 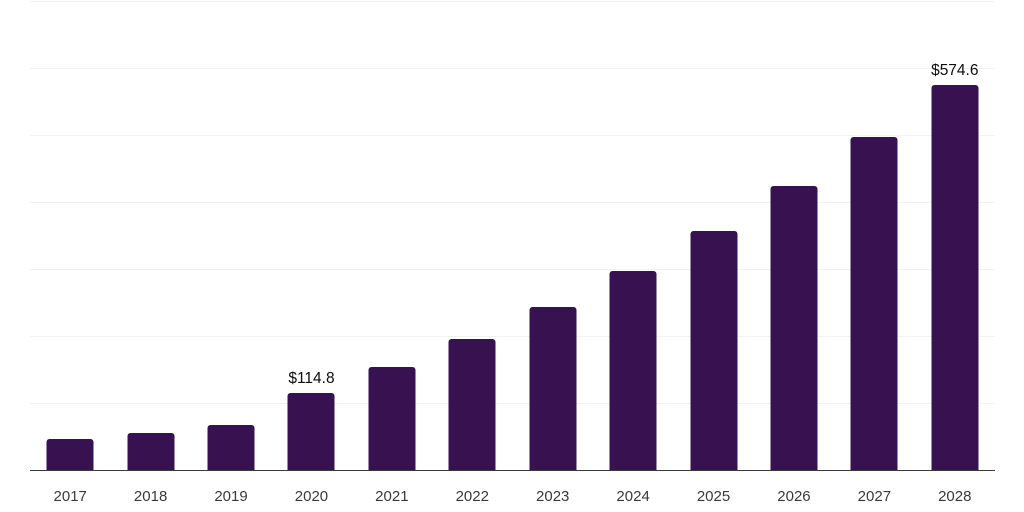 What do you see at coordinates (553, 388) in the screenshot?
I see `bar-2023` at bounding box center [553, 388].